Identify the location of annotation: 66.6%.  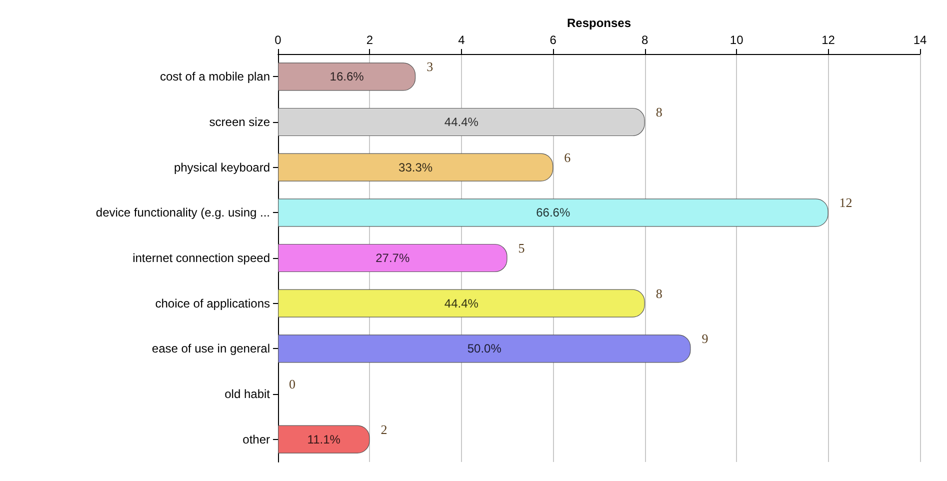
(553, 213).